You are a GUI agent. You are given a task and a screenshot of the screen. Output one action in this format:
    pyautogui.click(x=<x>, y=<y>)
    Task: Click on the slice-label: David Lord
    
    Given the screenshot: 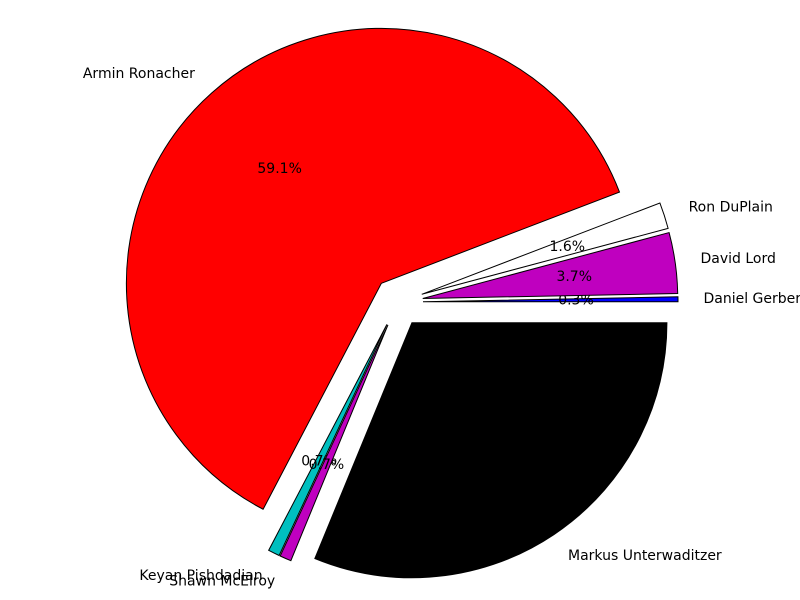 What is the action you would take?
    pyautogui.click(x=737, y=259)
    